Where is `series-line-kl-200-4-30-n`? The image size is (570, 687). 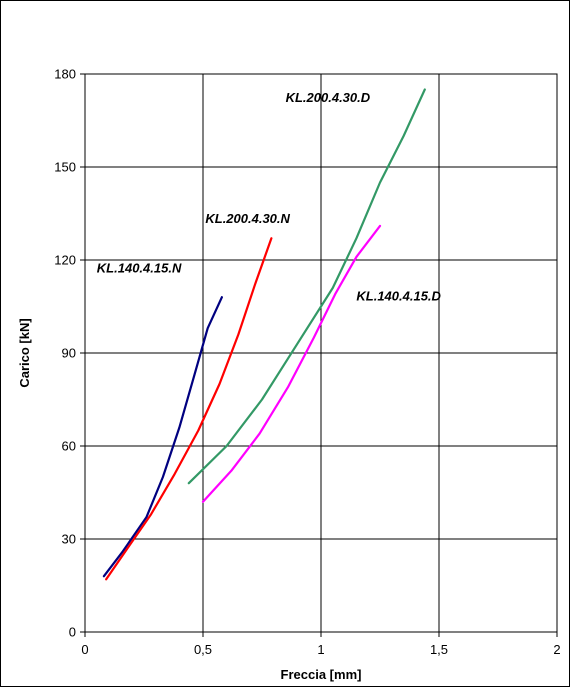
series-line-kl-200-4-30-n is located at coordinates (189, 409).